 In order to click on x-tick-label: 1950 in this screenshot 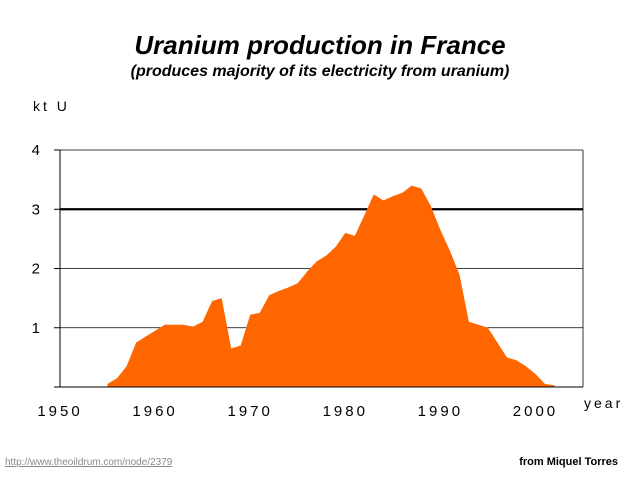, I will do `click(59, 411)`.